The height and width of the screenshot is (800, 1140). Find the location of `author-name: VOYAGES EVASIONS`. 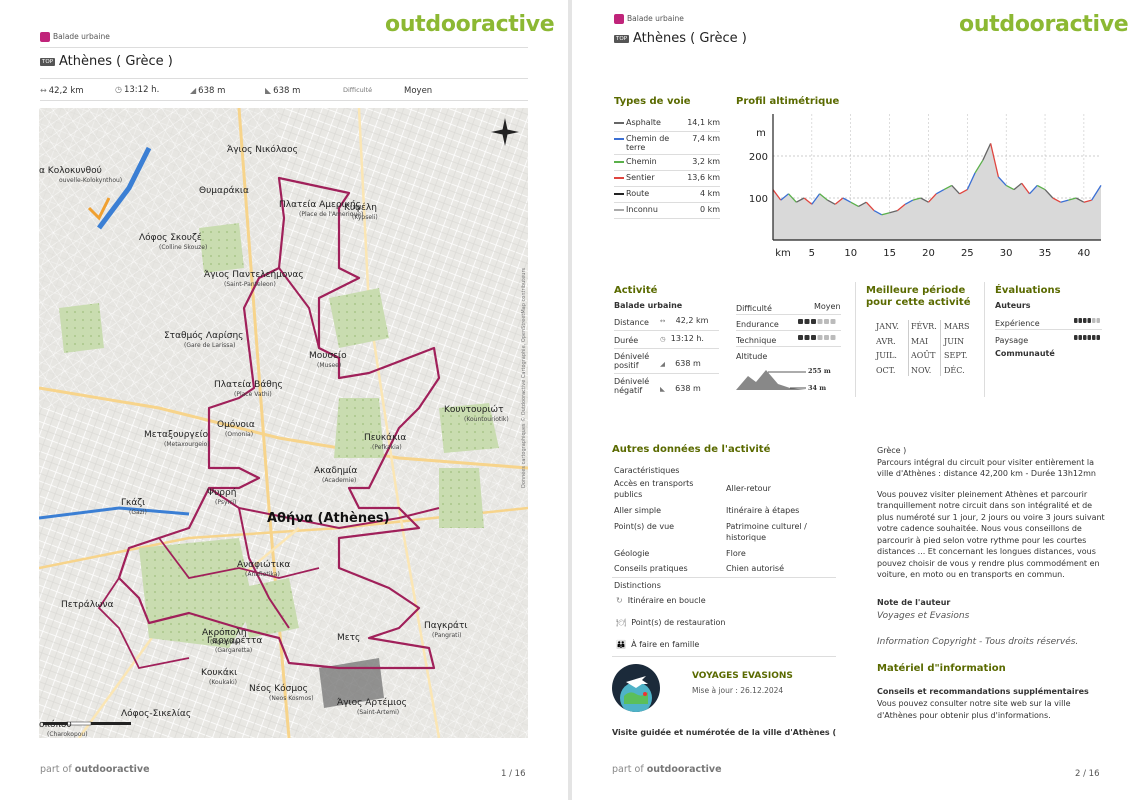

author-name: VOYAGES EVASIONS is located at coordinates (742, 676).